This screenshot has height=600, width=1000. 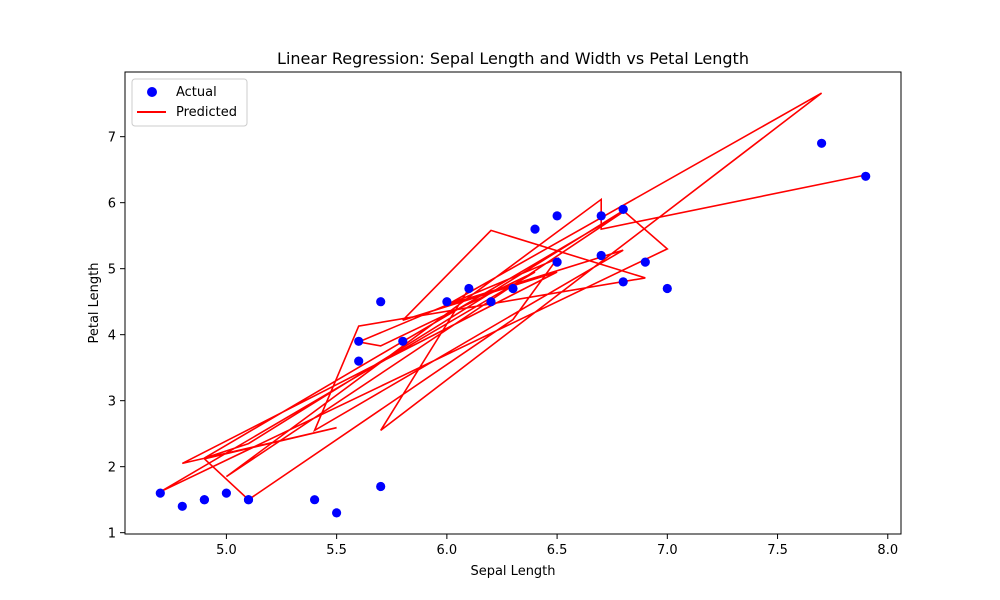 What do you see at coordinates (112, 534) in the screenshot?
I see `y-tick-label: 1` at bounding box center [112, 534].